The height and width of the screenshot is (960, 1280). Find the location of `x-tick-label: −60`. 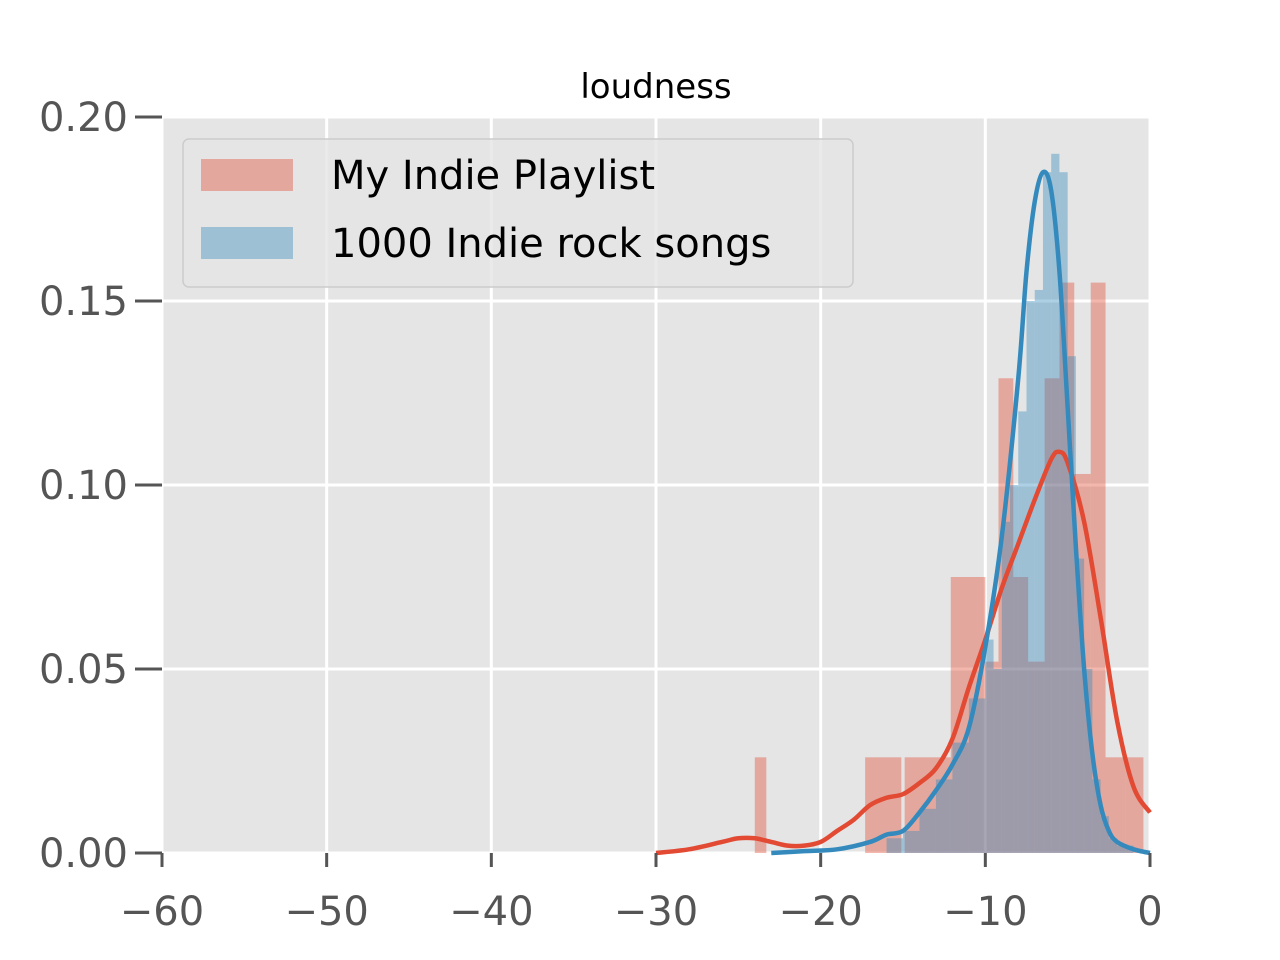

x-tick-label: −60 is located at coordinates (162, 912).